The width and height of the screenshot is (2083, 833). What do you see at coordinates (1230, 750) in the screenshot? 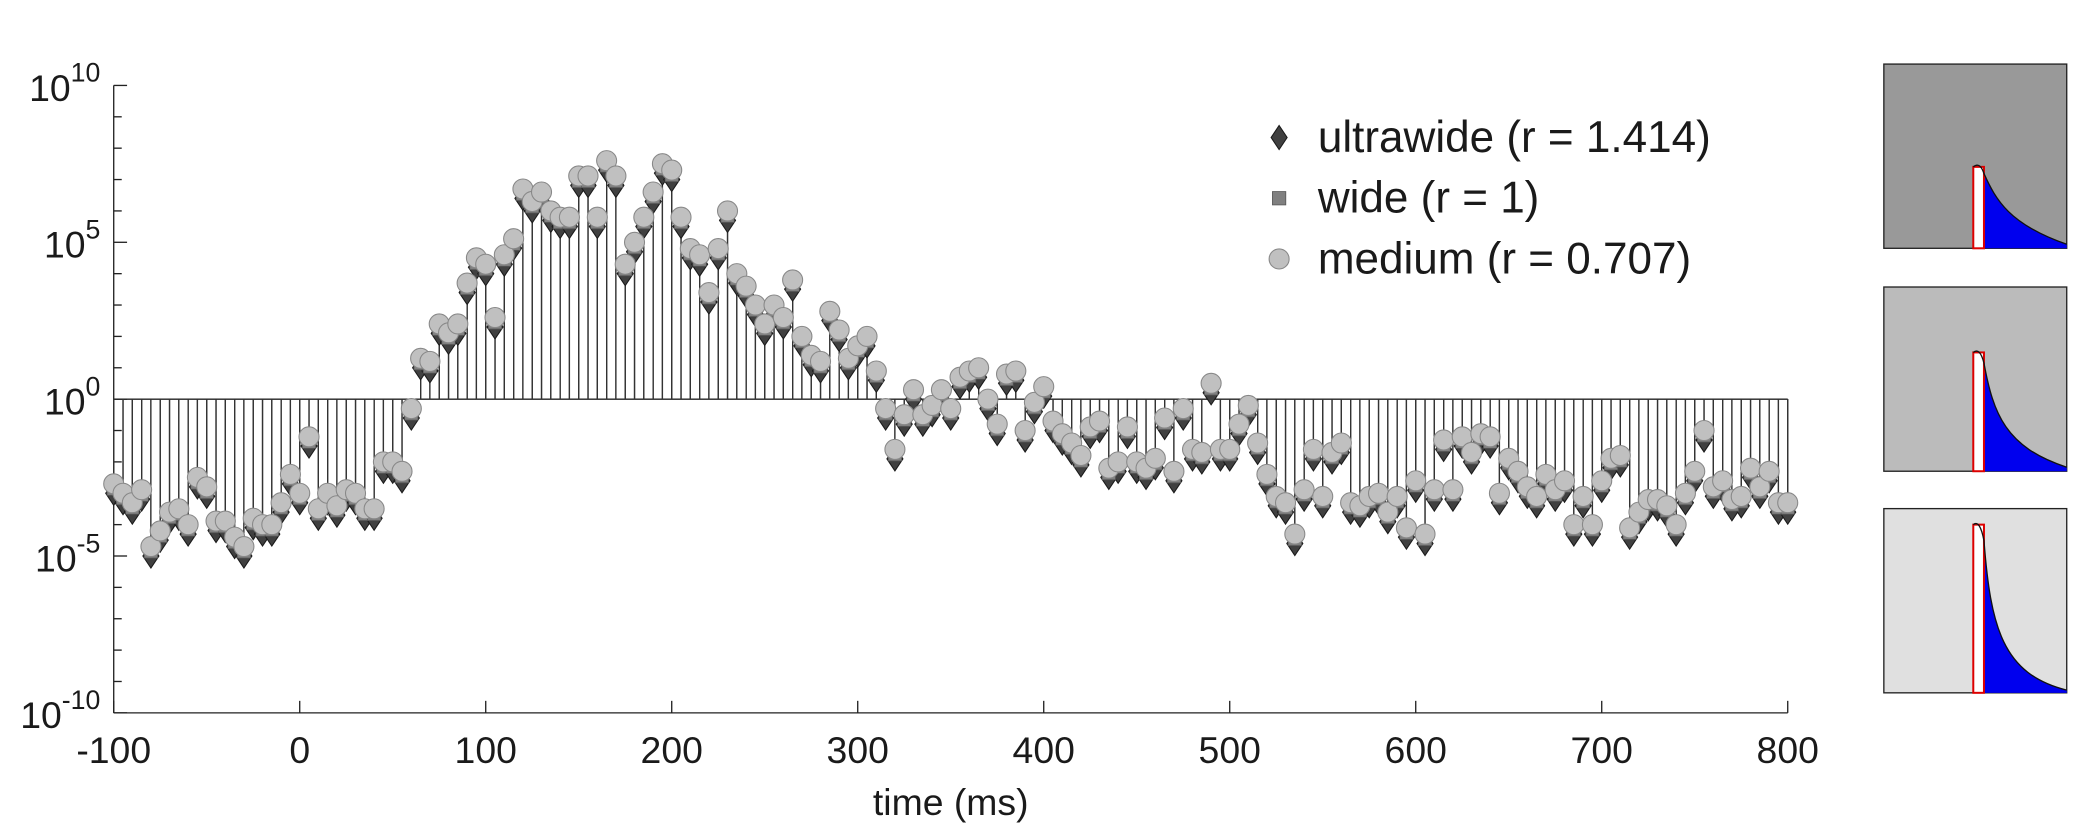
I see `x-tick-label: 500` at bounding box center [1230, 750].